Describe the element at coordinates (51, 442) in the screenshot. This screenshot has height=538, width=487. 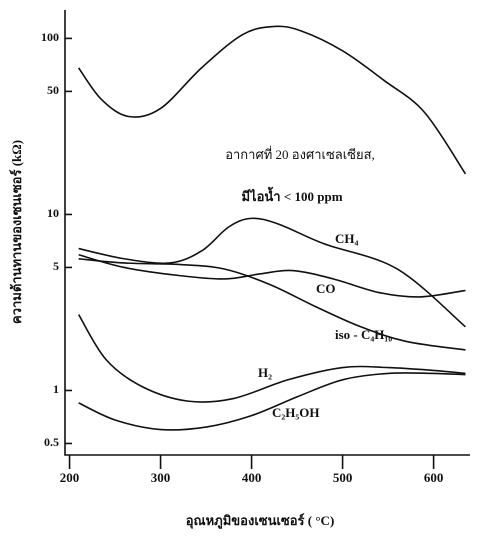
I see `y-tick-label: 0.5` at that location.